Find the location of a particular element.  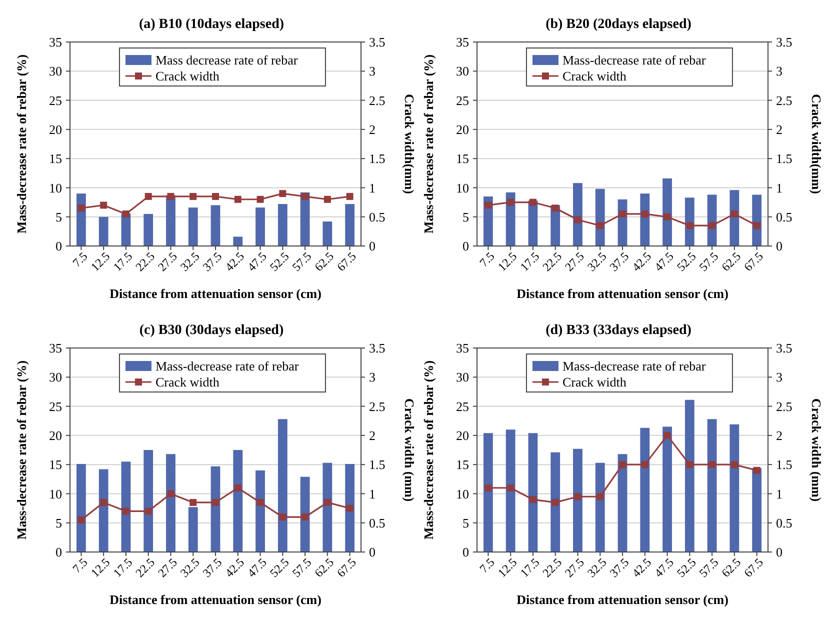

y2-tick-label: 0 is located at coordinates (372, 246).